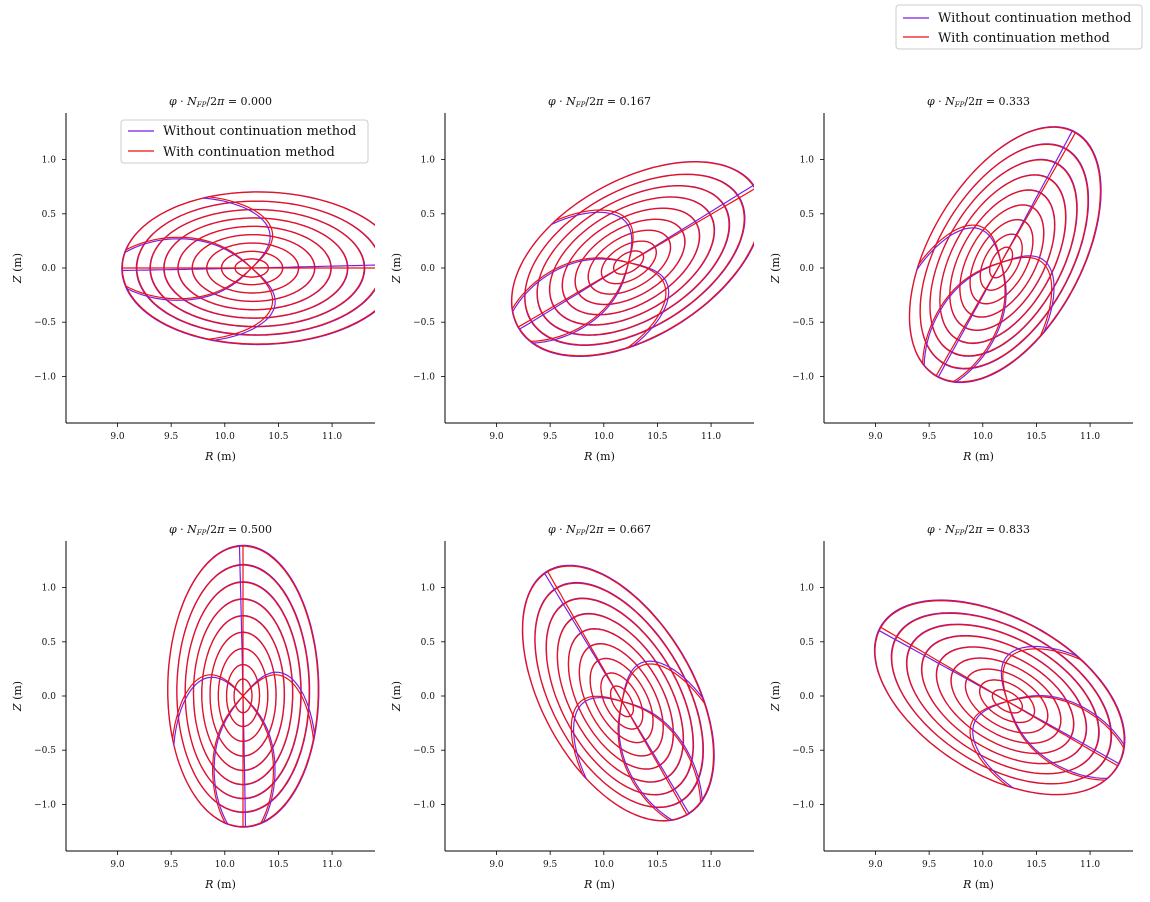 This screenshot has height=902, width=1150. What do you see at coordinates (807, 643) in the screenshot?
I see `ytick-label-5-1: 0.5` at bounding box center [807, 643].